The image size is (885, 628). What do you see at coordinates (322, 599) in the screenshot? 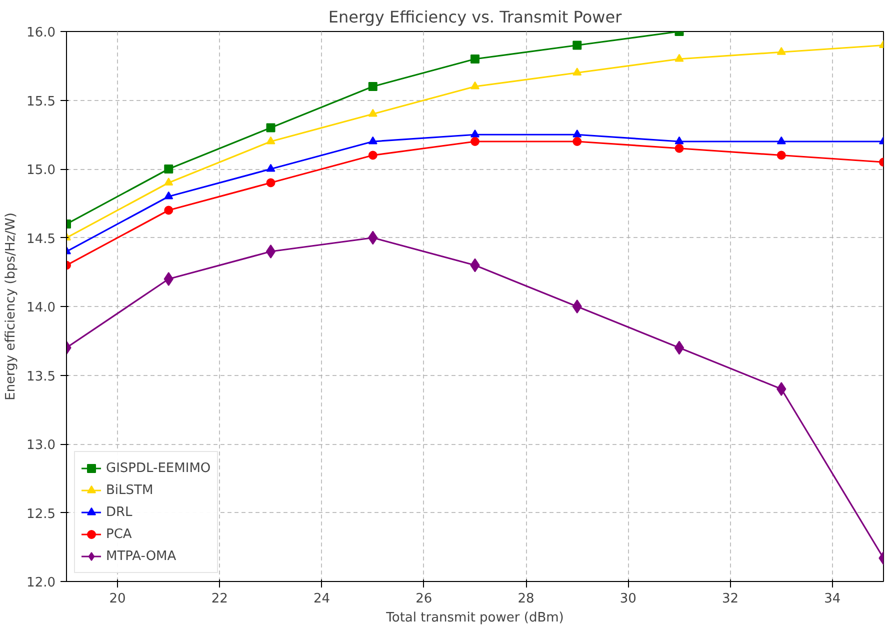
I see `x-tick-label: 24` at bounding box center [322, 599].